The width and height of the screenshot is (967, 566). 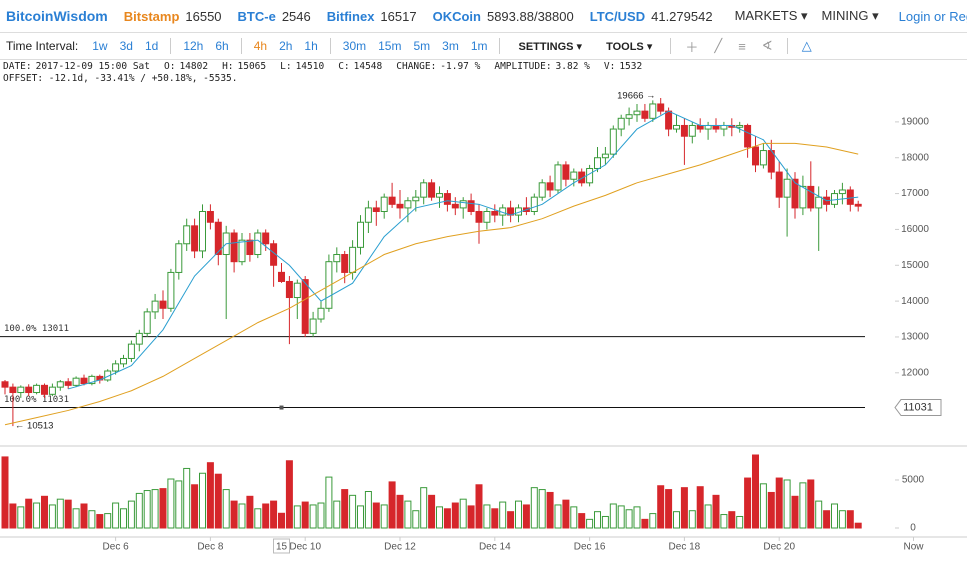 I want to click on volume-tick-label: 5000, so click(x=913, y=480).